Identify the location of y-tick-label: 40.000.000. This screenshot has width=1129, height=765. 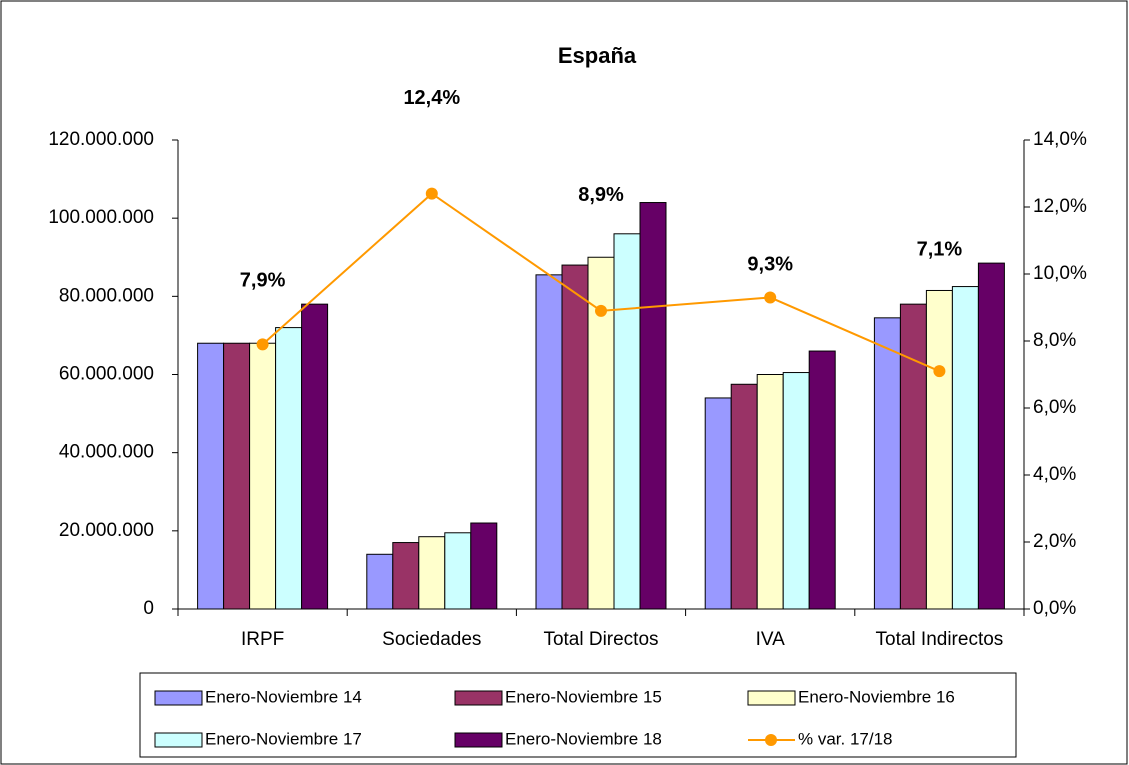
(106, 452).